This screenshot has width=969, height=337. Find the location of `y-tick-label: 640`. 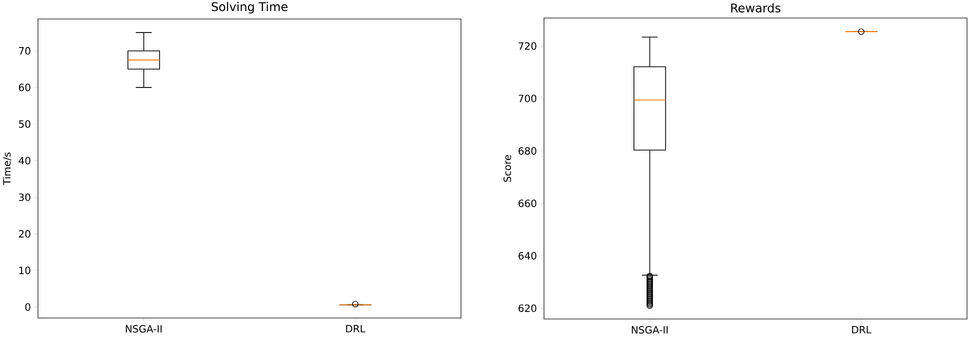

y-tick-label: 640 is located at coordinates (527, 256).